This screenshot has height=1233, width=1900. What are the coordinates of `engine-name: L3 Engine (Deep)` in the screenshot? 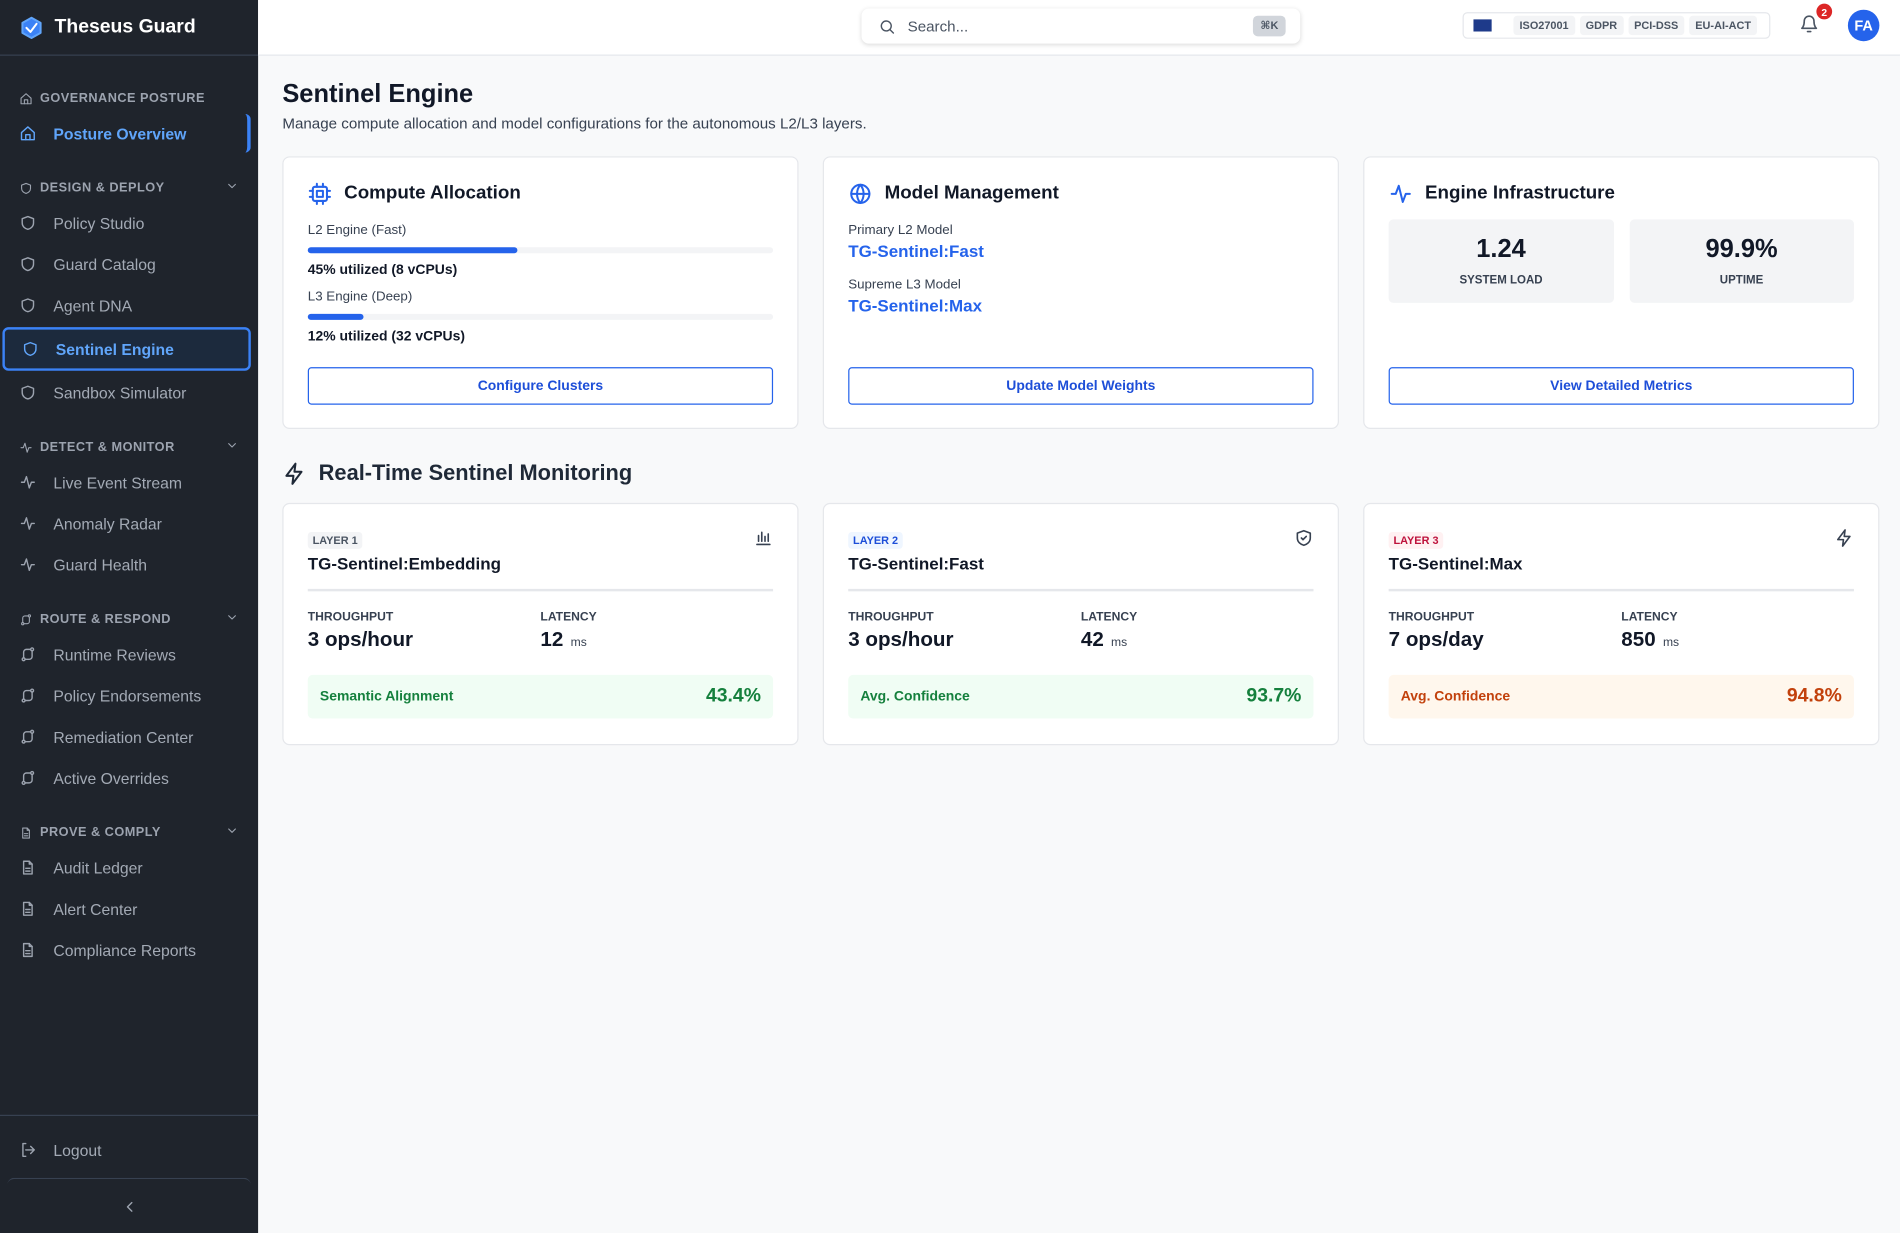 It's located at (360, 297).